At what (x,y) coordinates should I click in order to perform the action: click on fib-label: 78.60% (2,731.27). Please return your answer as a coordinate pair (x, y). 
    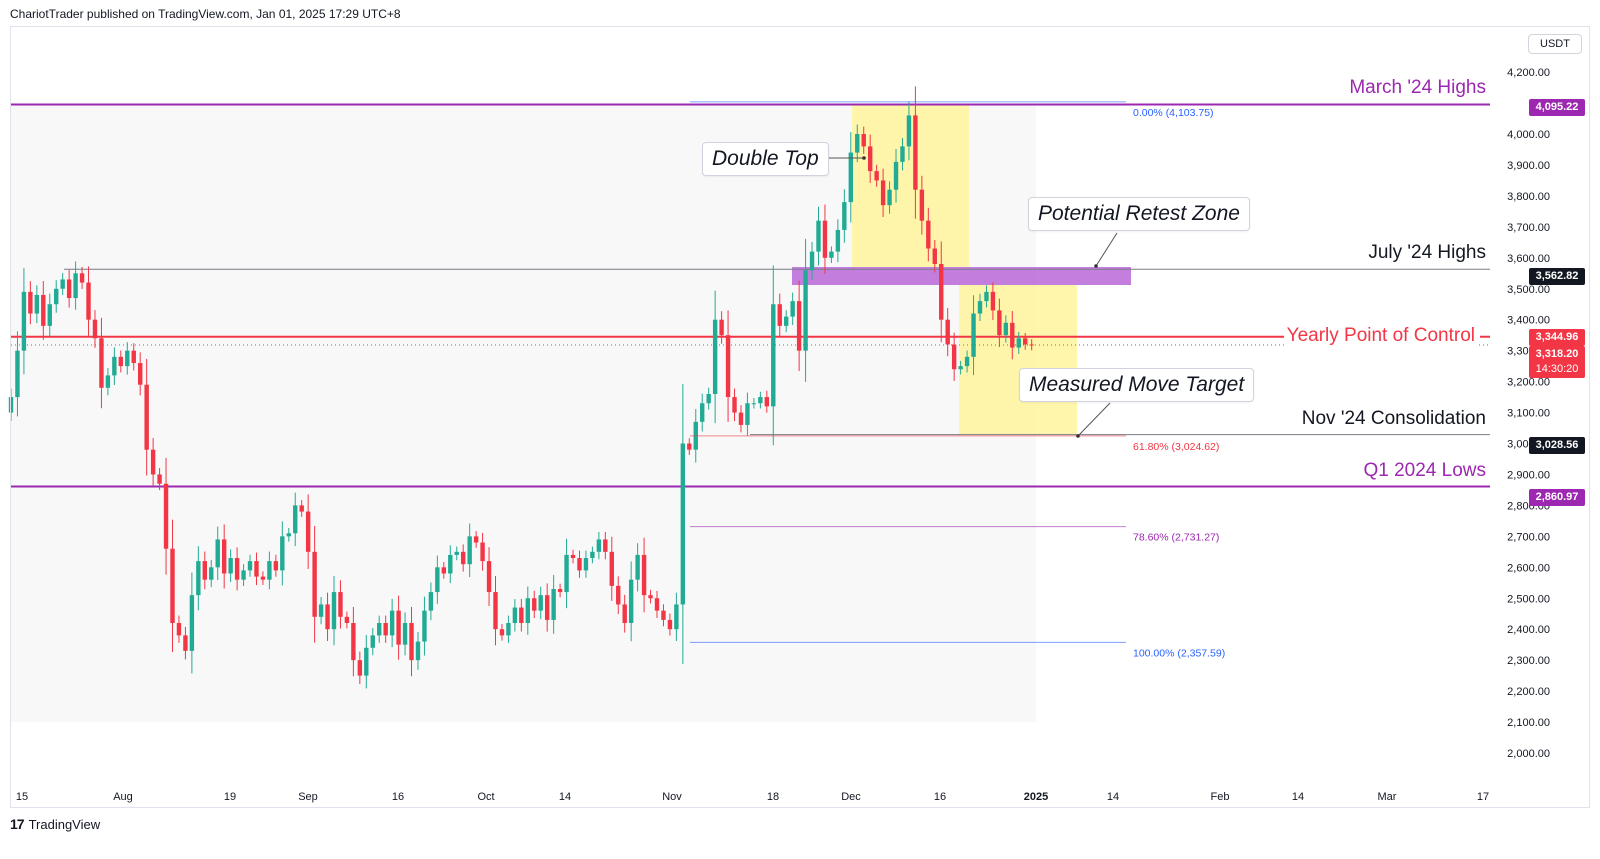
    Looking at the image, I should click on (1176, 538).